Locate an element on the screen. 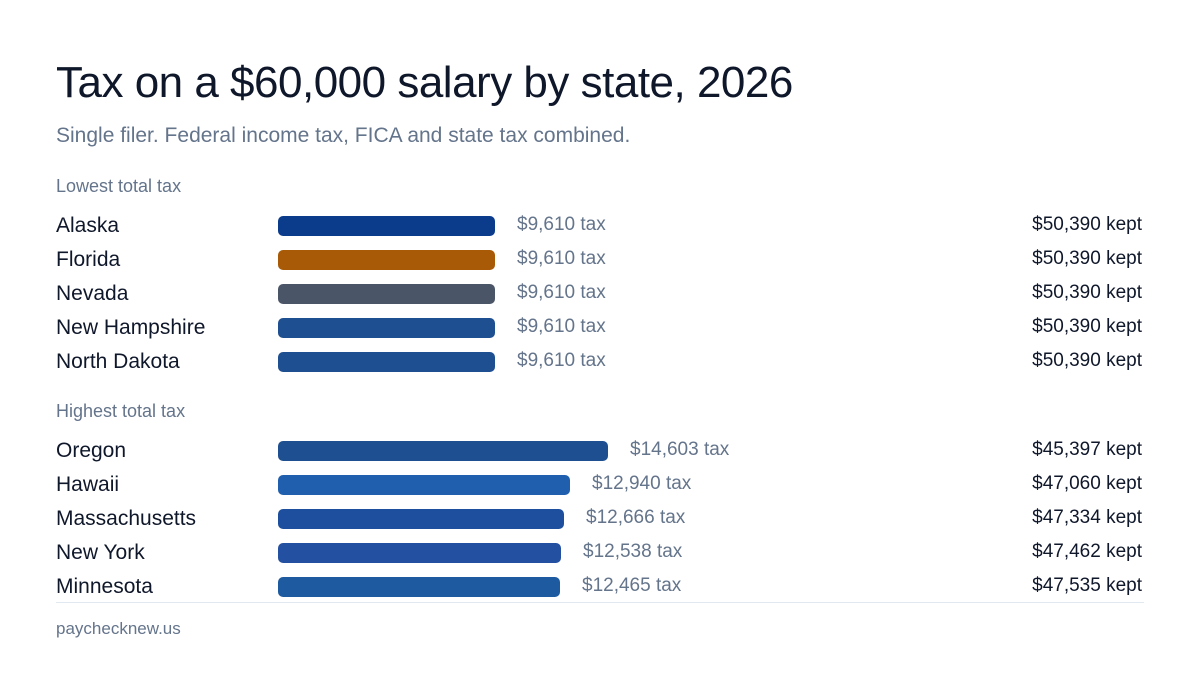 The width and height of the screenshot is (1200, 675). section-label: Highest total tax is located at coordinates (121, 411).